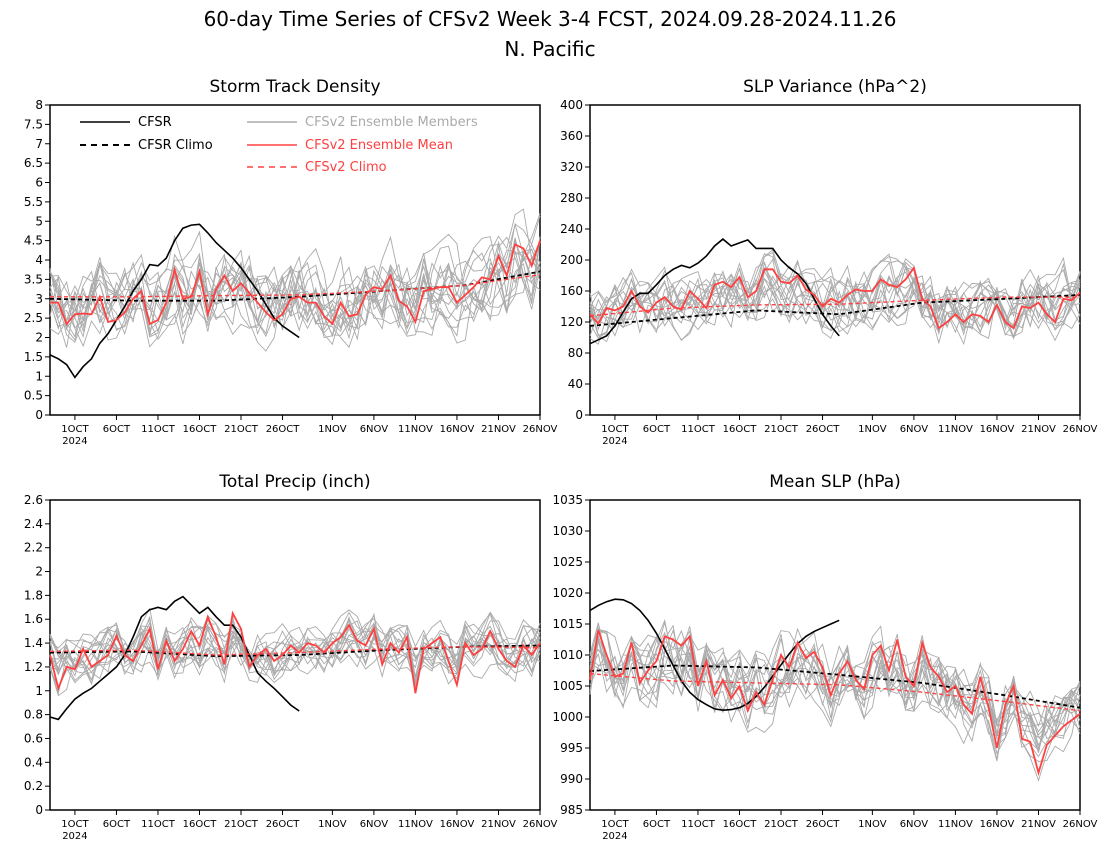  Describe the element at coordinates (294, 482) in the screenshot. I see `panel-title-precip: Total Precip (inch)` at that location.